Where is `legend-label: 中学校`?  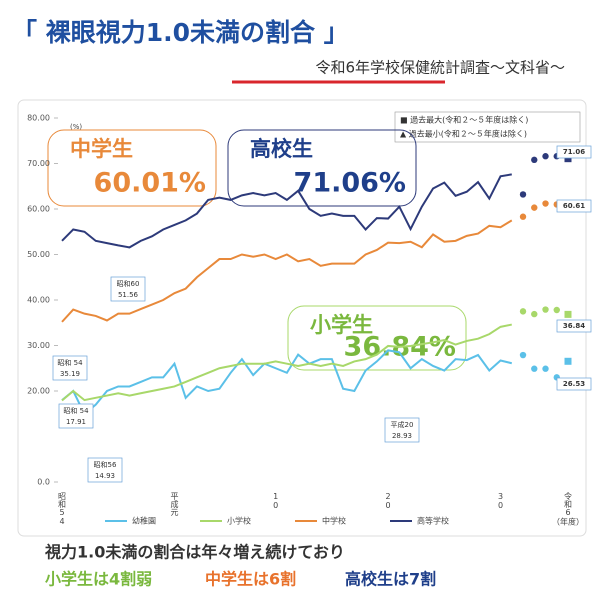 legend-label: 中学校 is located at coordinates (334, 521).